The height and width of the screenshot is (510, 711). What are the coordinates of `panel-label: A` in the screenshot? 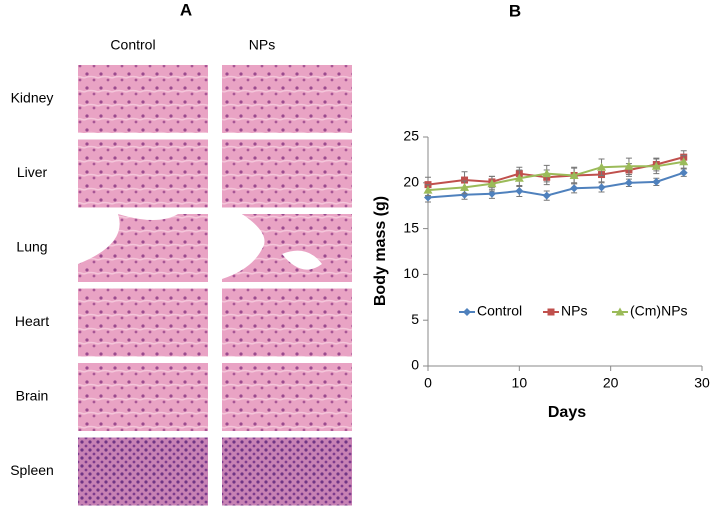 It's located at (186, 9).